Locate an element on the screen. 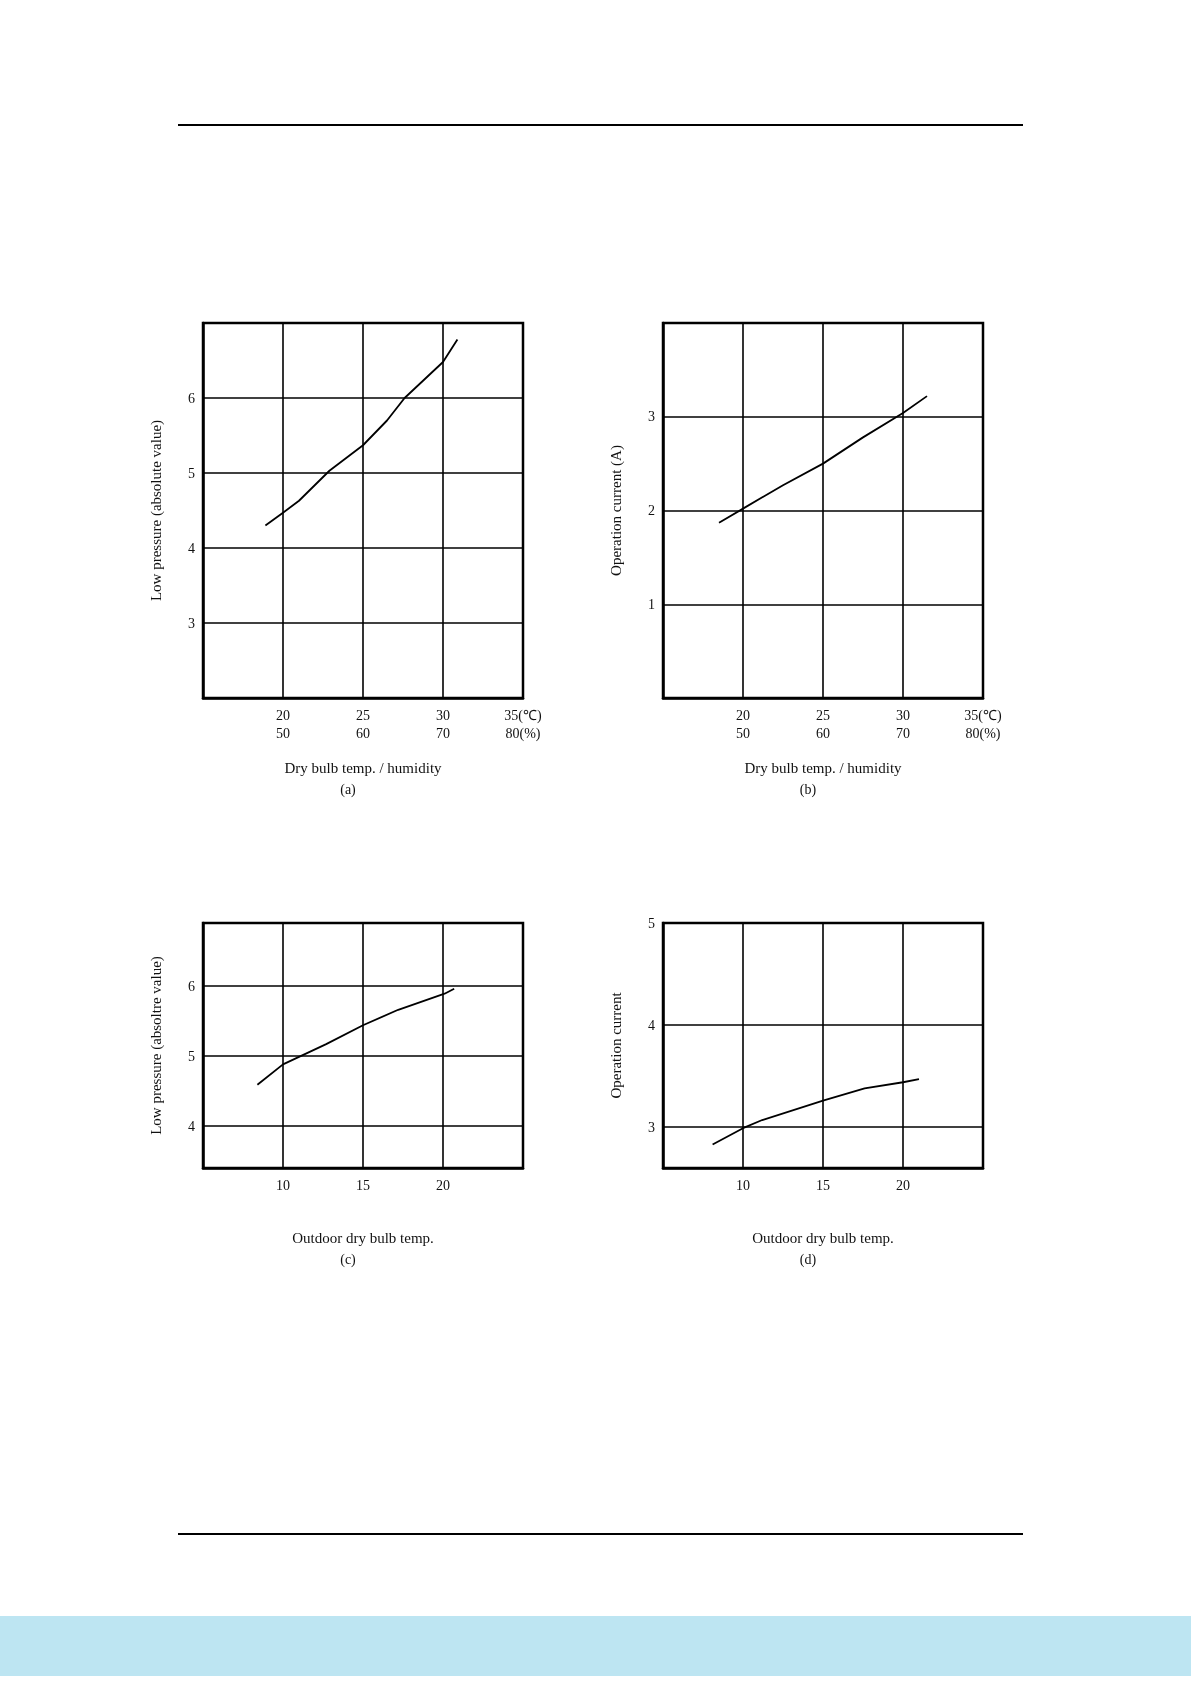 The image size is (1191, 1685). y-axis-title: Low pressure (absolute value) is located at coordinates (156, 510).